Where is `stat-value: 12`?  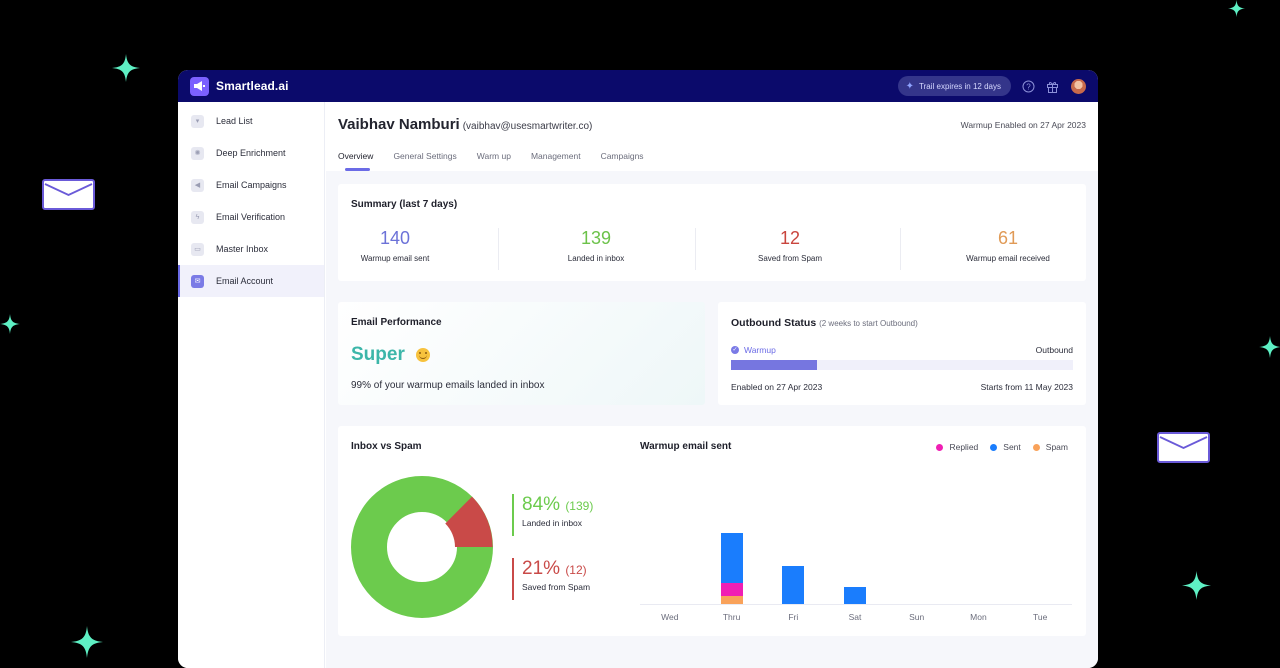
stat-value: 12 is located at coordinates (790, 238).